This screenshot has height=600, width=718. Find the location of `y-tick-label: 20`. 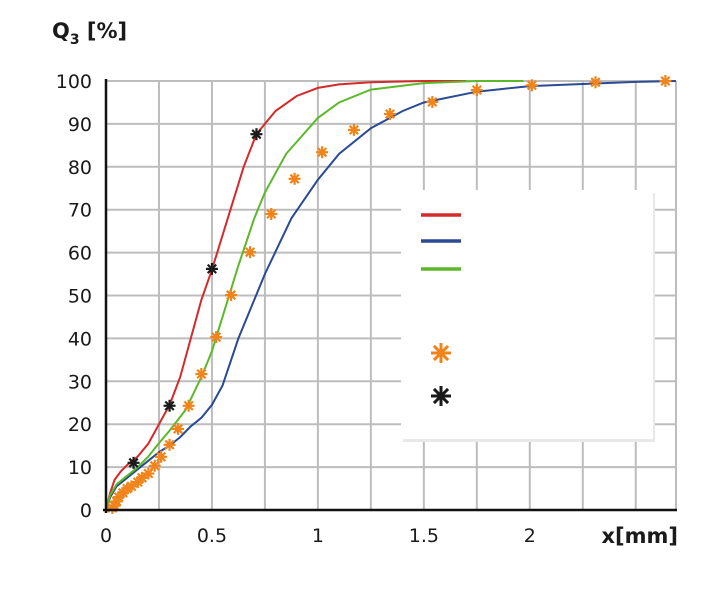

y-tick-label: 20 is located at coordinates (80, 425).